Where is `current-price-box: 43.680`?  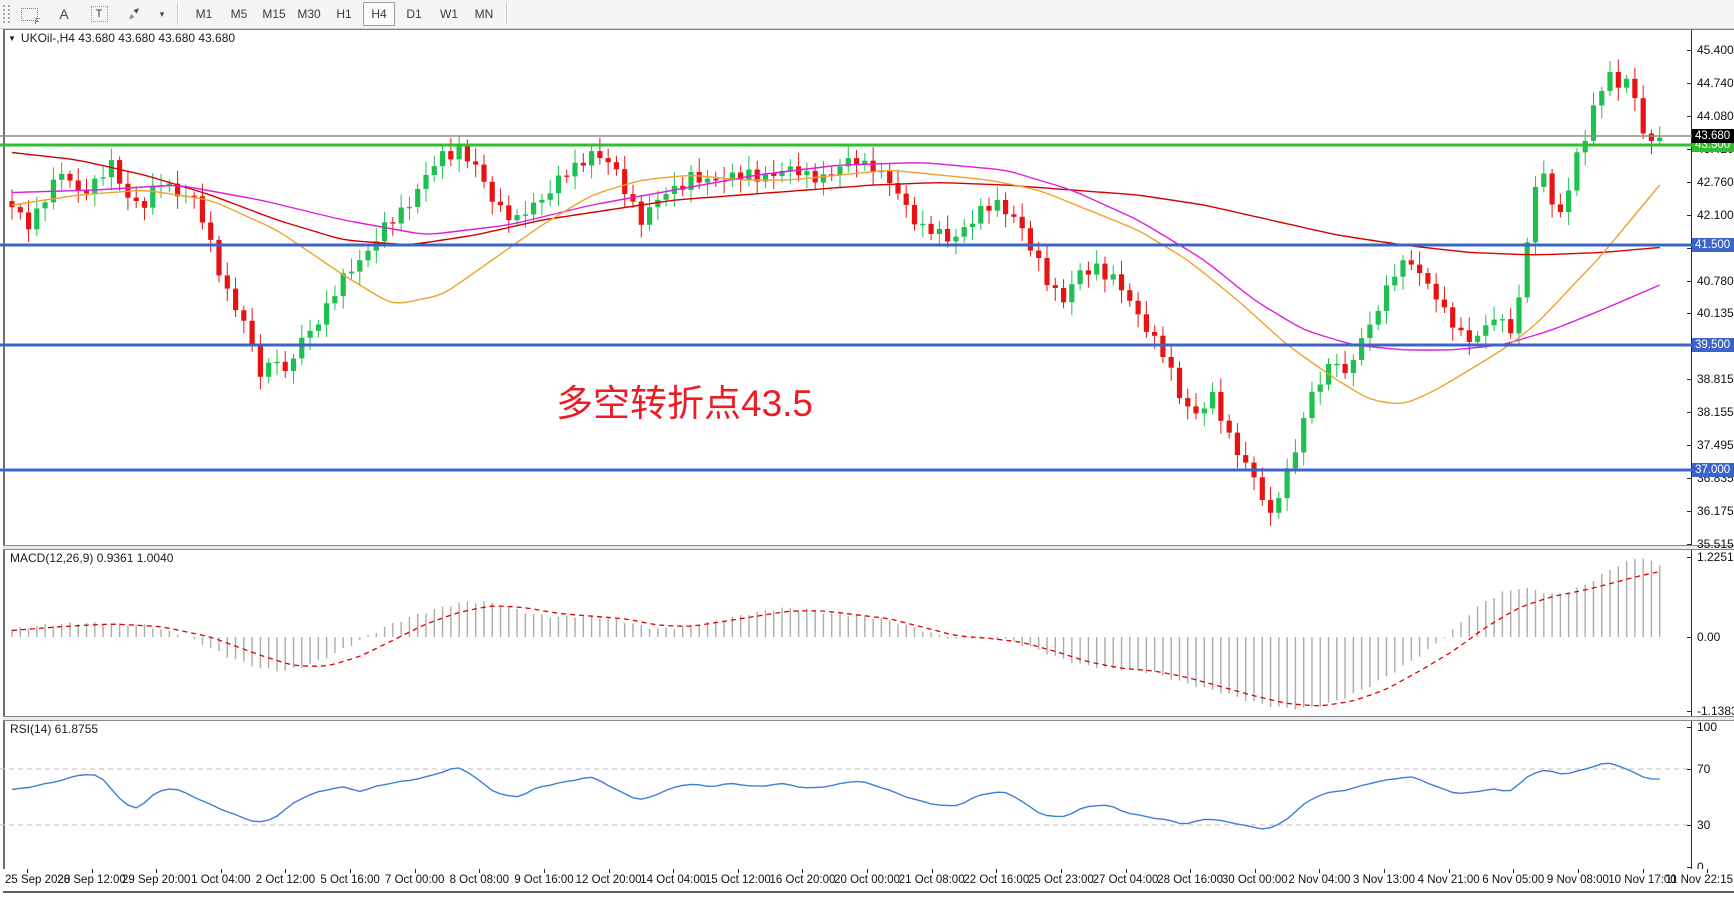 current-price-box: 43.680 is located at coordinates (1713, 136).